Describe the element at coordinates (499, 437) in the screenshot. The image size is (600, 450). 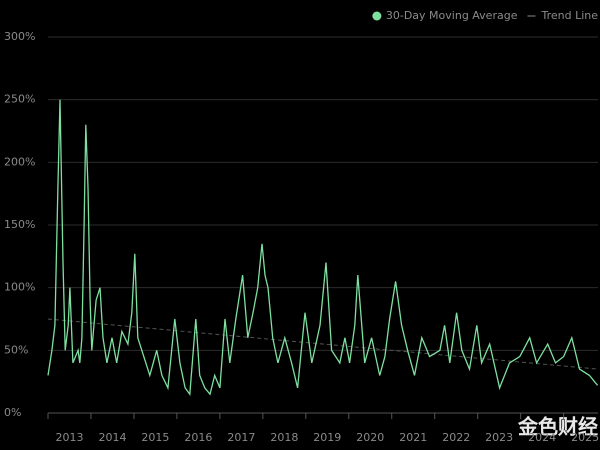
I see `x-tick-label: 2023` at that location.